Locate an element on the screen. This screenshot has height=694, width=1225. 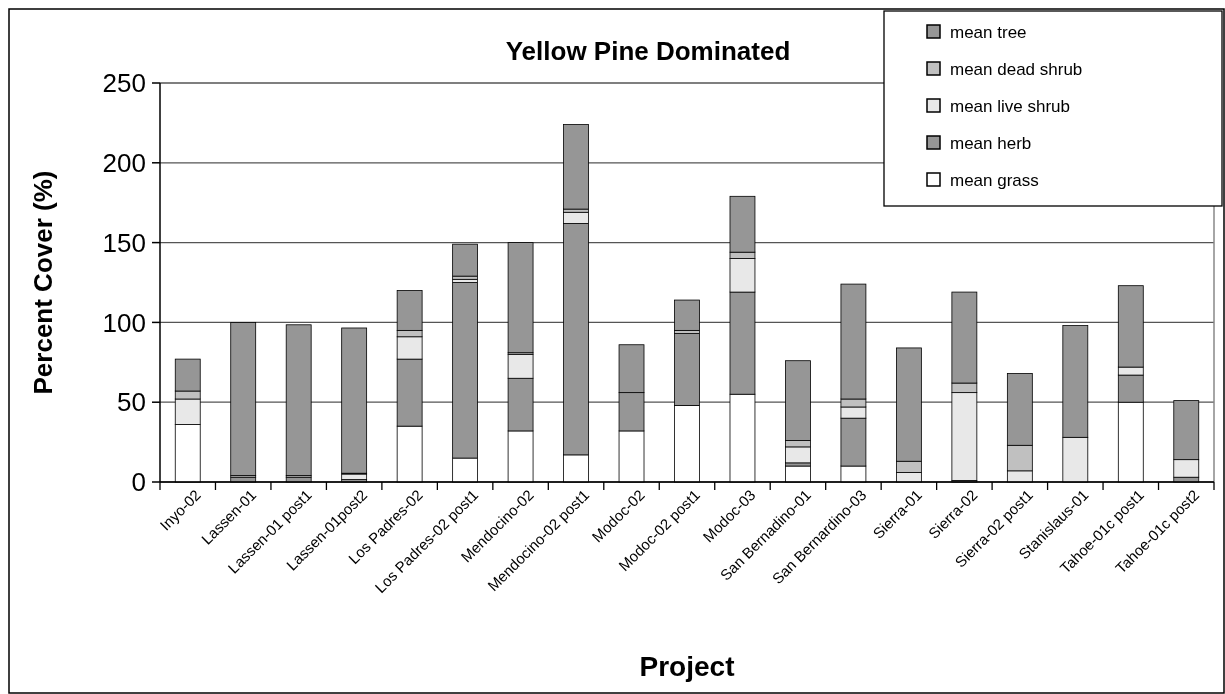
legend-label: mean dead shrub is located at coordinates (1016, 69).